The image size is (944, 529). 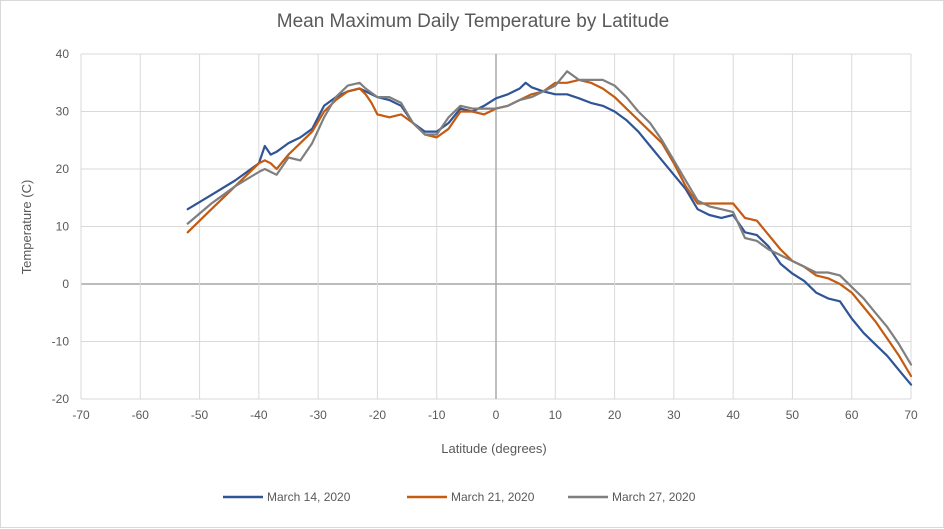 What do you see at coordinates (496, 415) in the screenshot?
I see `x-tick-label: 0` at bounding box center [496, 415].